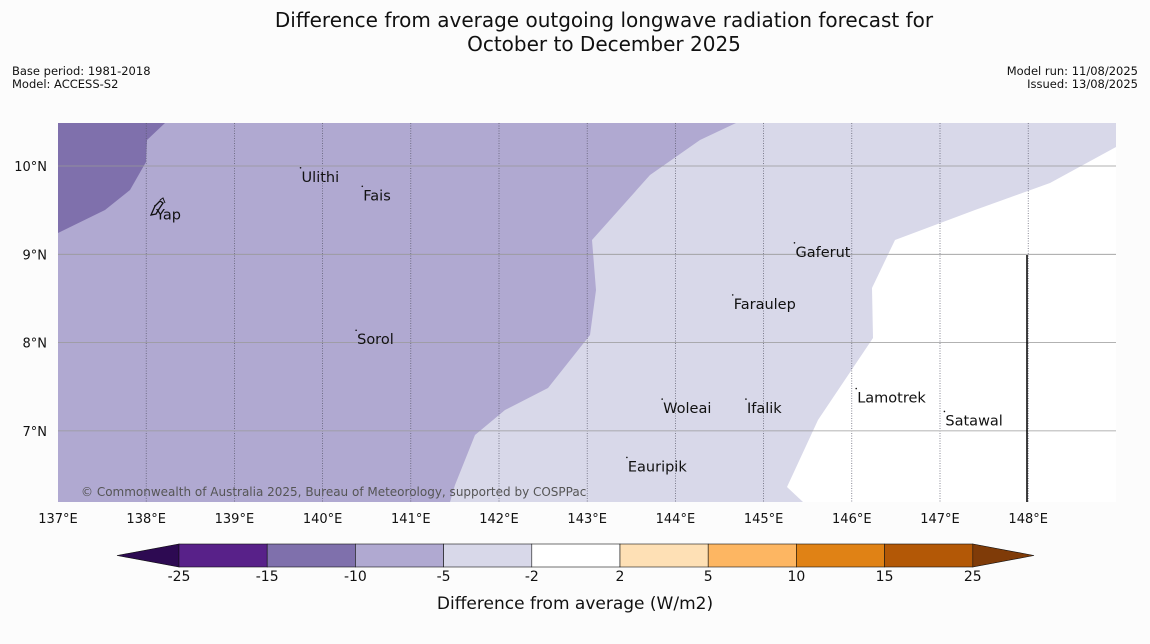 Image resolution: width=1150 pixels, height=644 pixels. I want to click on place-label: Sorol, so click(375, 340).